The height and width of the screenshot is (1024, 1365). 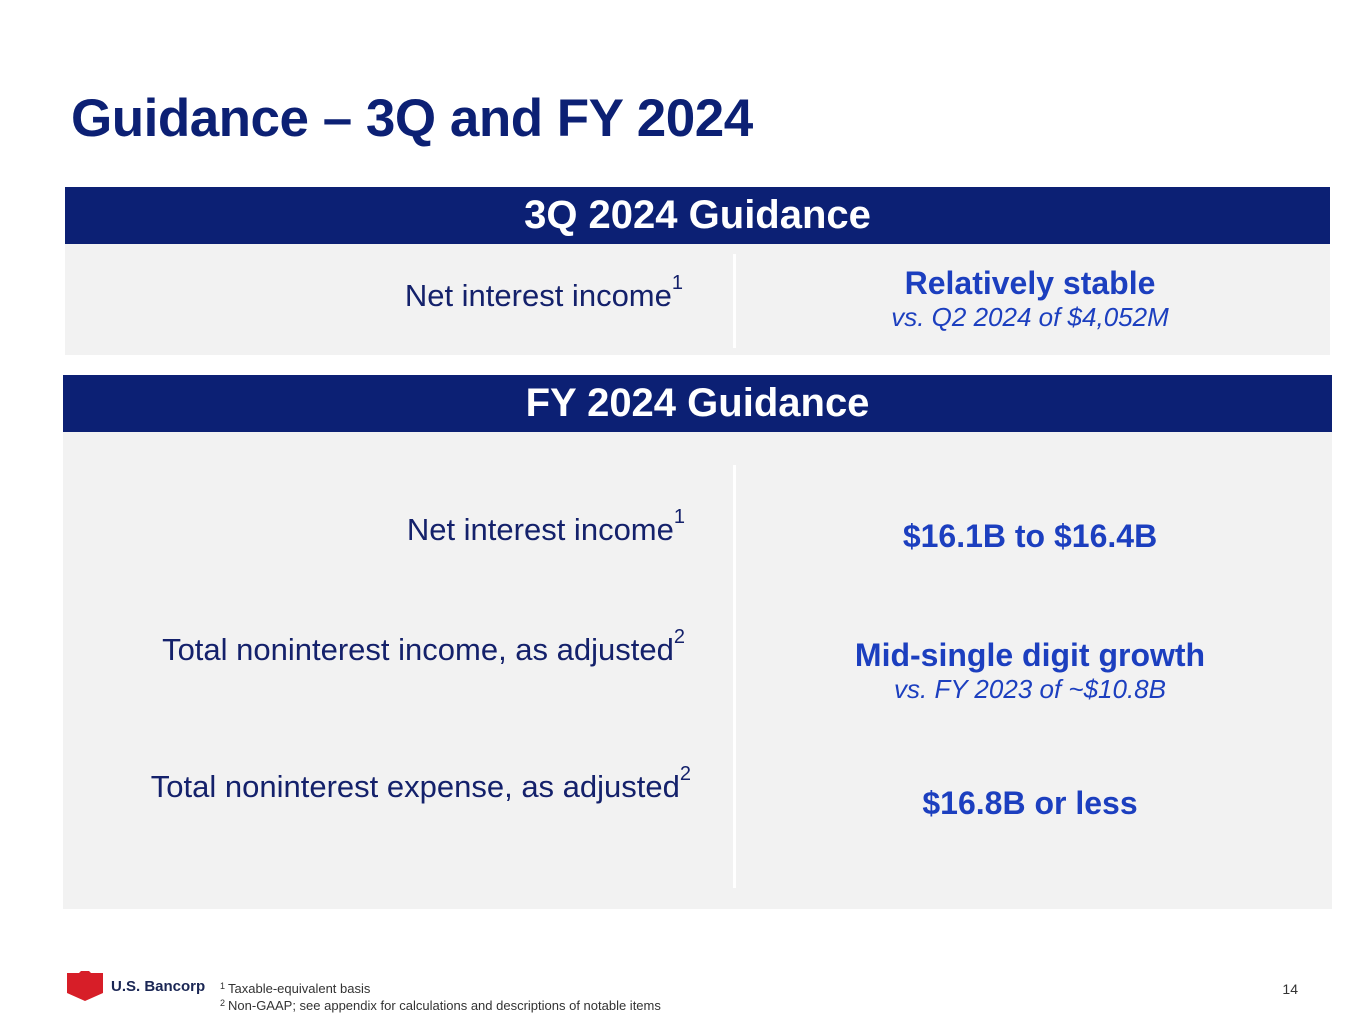 I want to click on company-logo: U.S. Bancorp, so click(x=136, y=986).